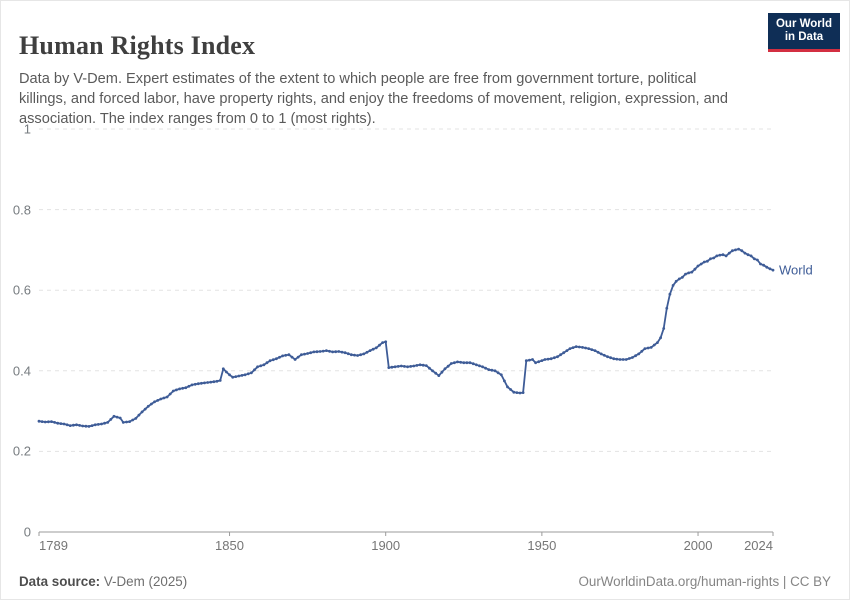 The height and width of the screenshot is (600, 850). Describe the element at coordinates (796, 270) in the screenshot. I see `series-label-world: World` at that location.